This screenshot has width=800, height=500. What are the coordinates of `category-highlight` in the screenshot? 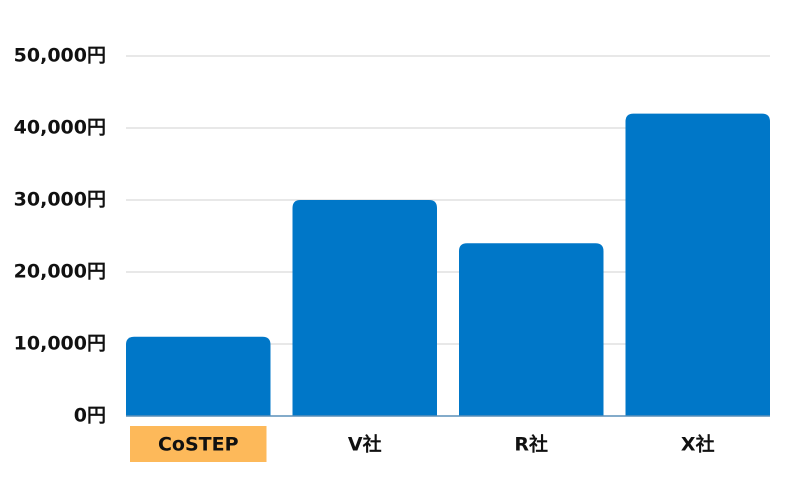 It's located at (198, 444).